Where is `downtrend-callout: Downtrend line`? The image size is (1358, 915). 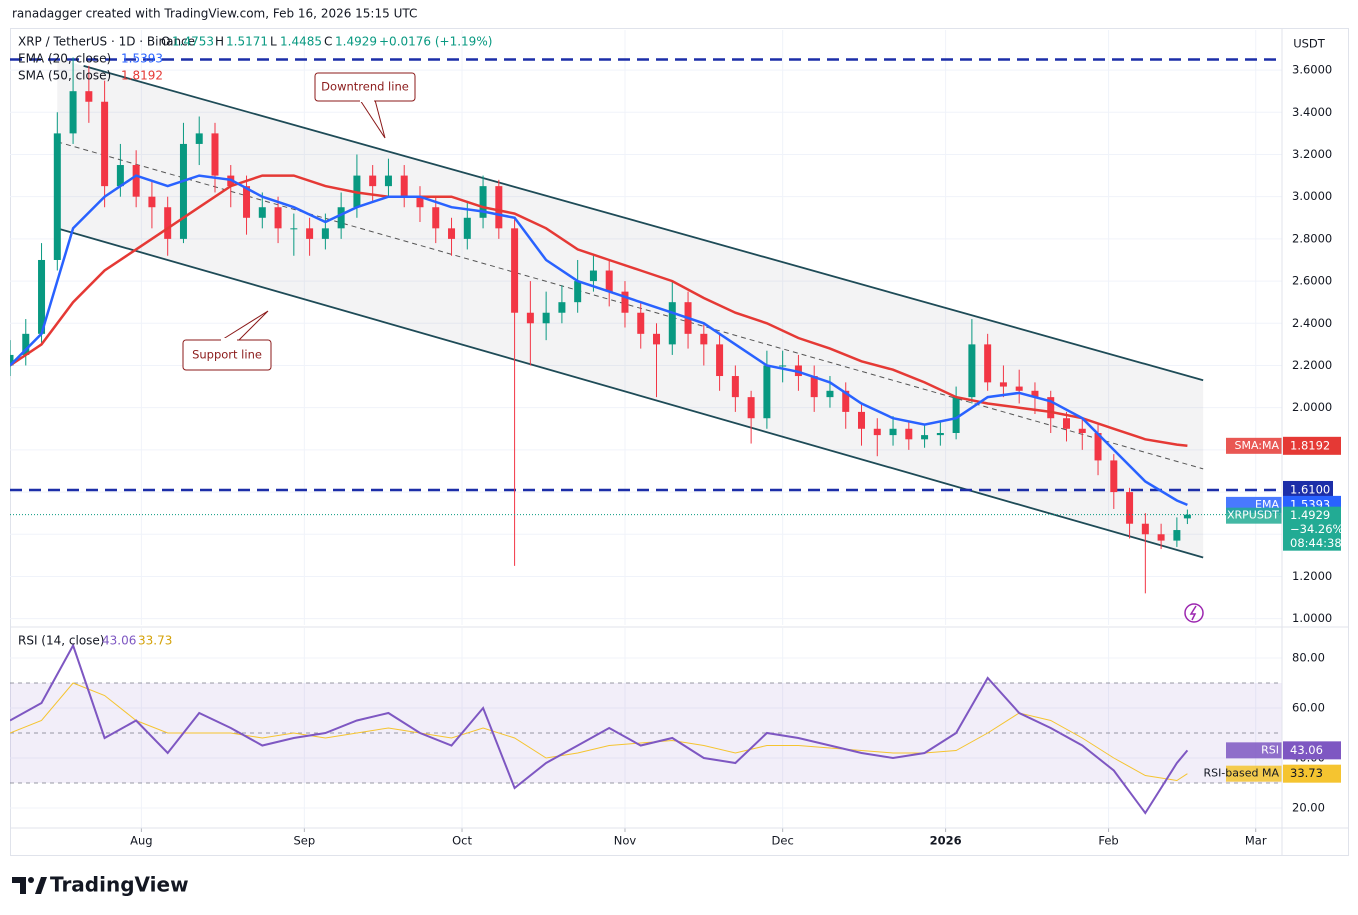
downtrend-callout: Downtrend line is located at coordinates (365, 105).